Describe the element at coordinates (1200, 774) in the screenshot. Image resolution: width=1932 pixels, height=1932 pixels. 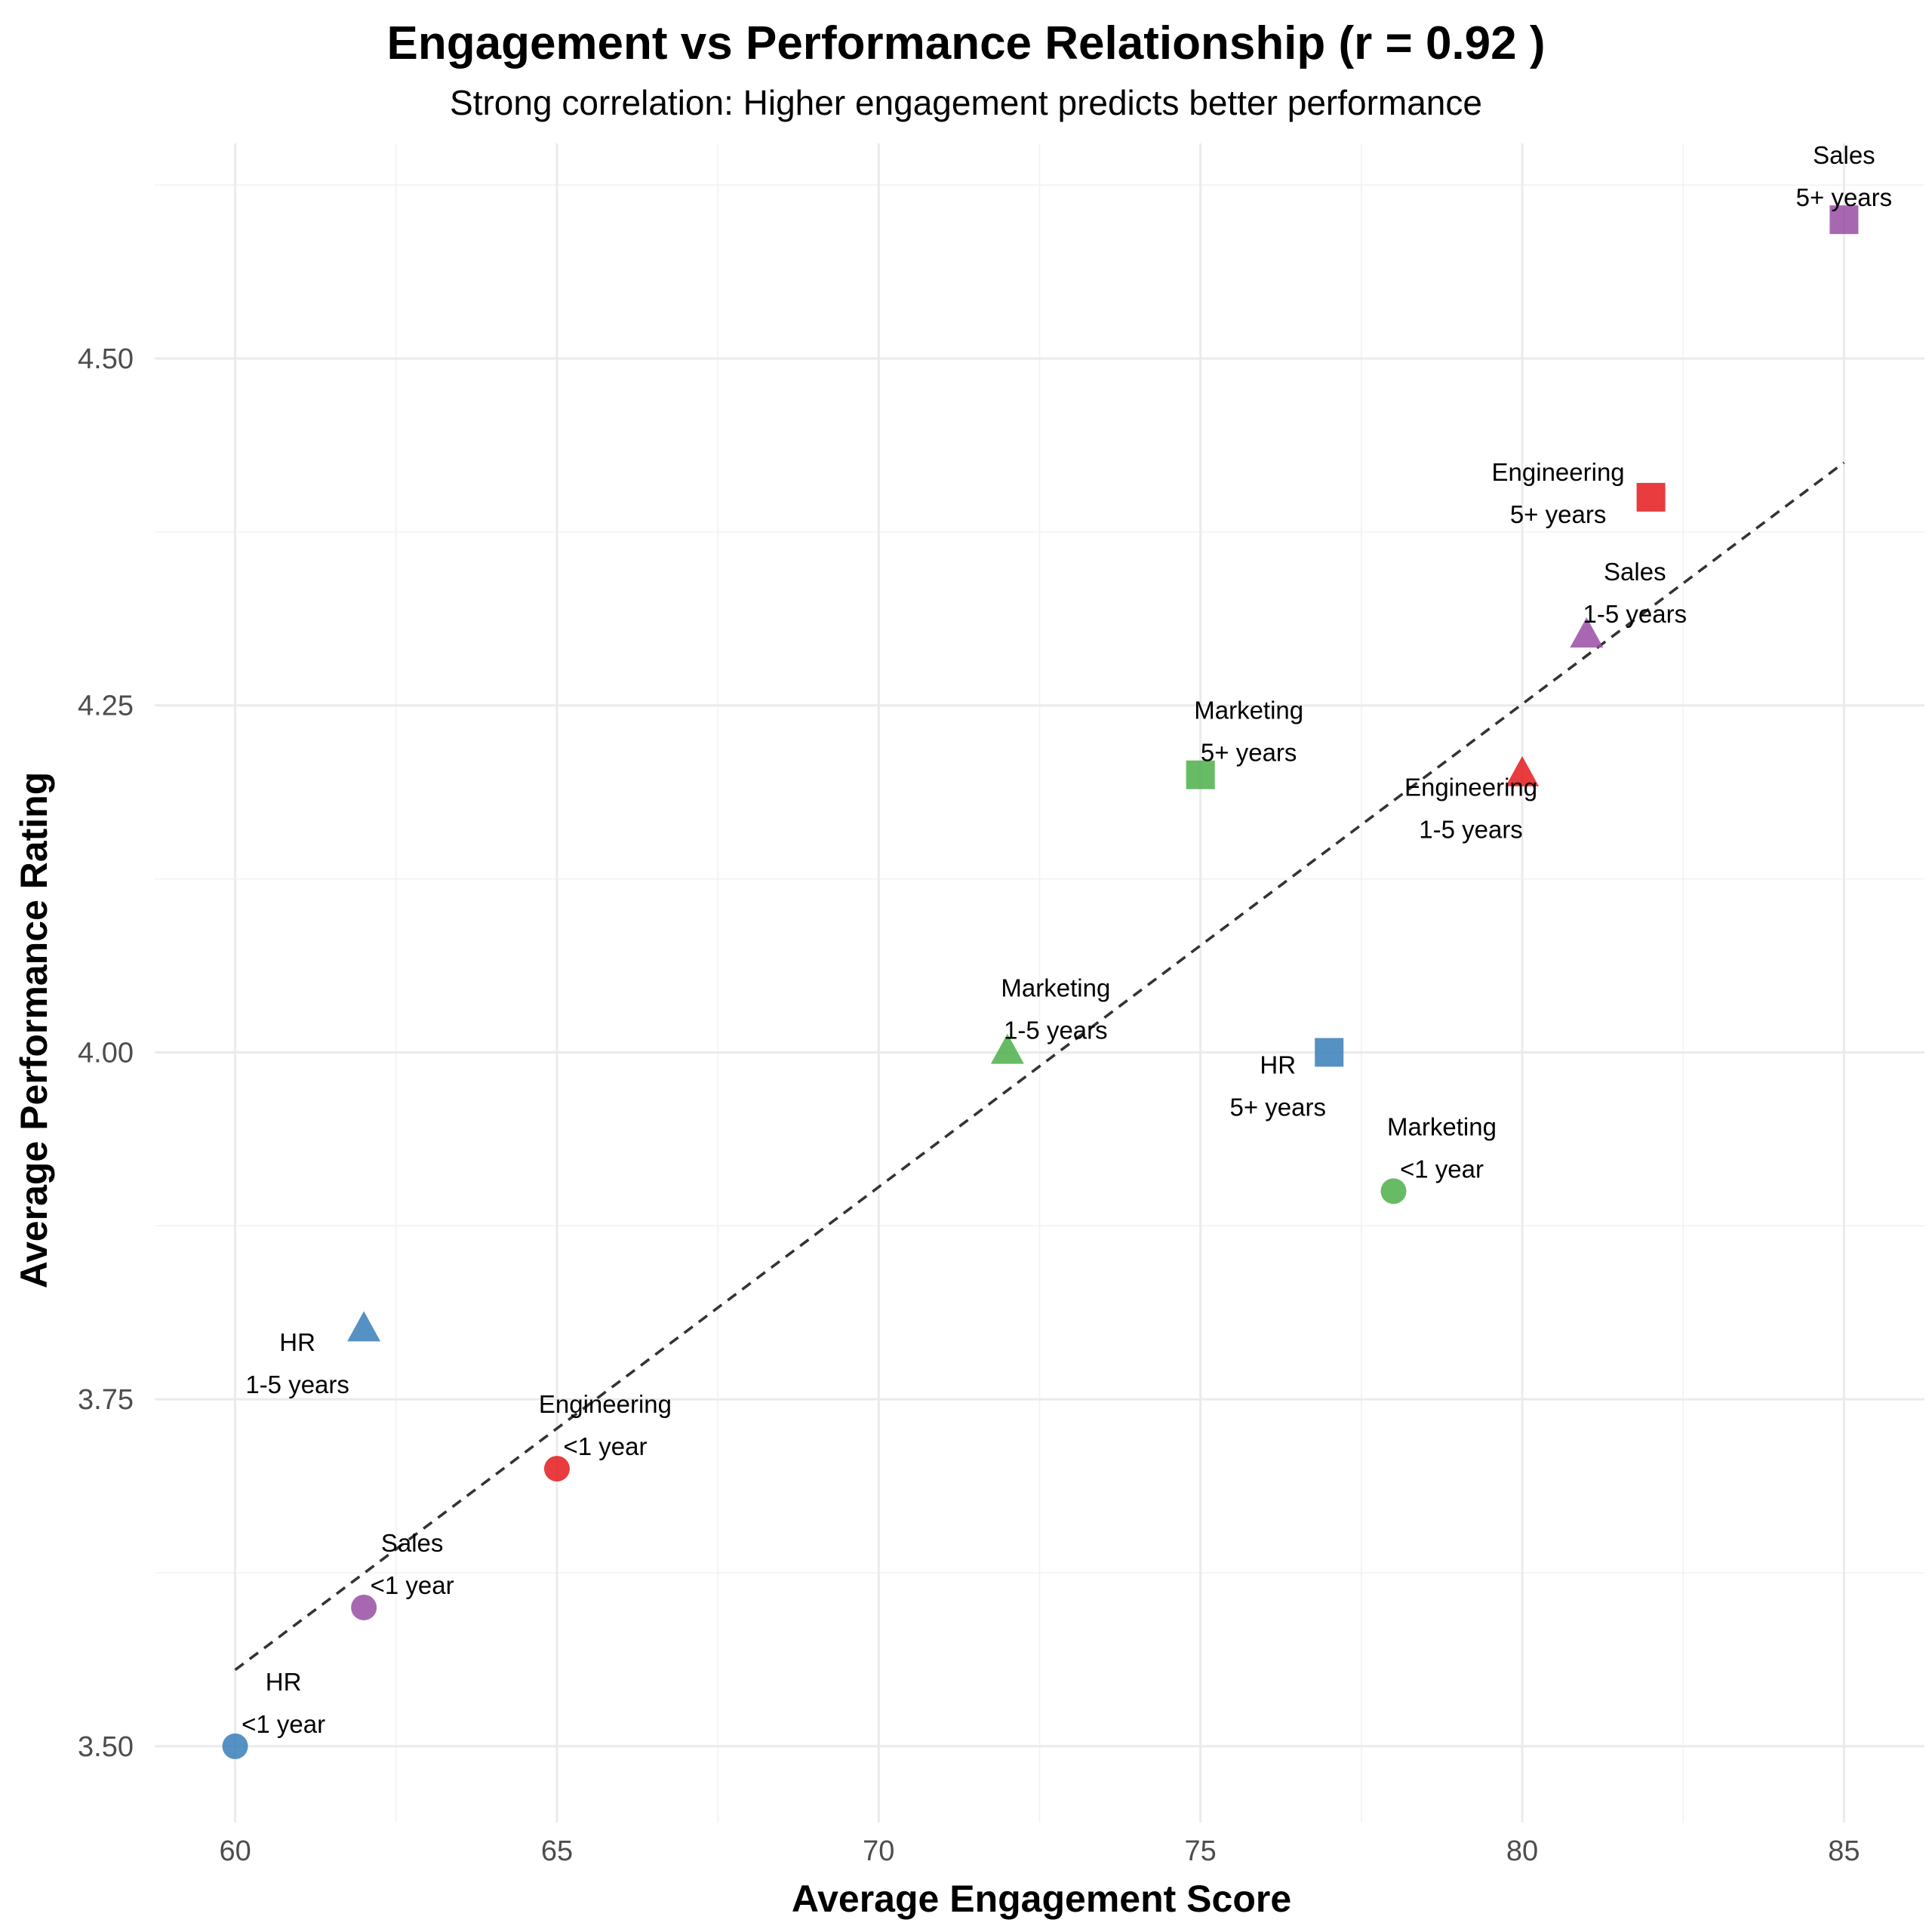
I see `point-marketing-5-years` at that location.